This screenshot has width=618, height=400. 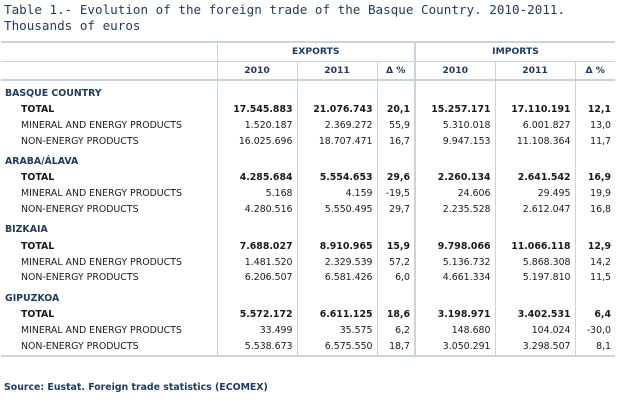 I want to click on cell-exports-2010: 7.688.027, so click(x=256, y=246).